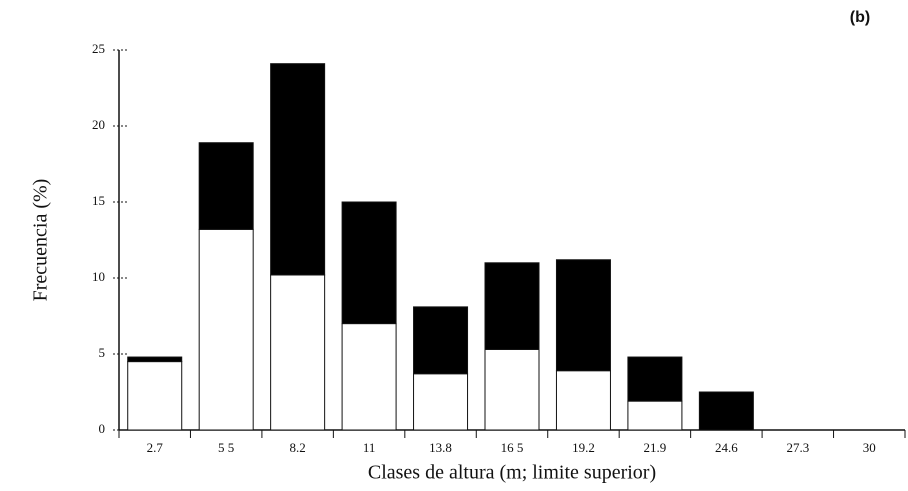  What do you see at coordinates (869, 447) in the screenshot?
I see `x-tick-label: 30` at bounding box center [869, 447].